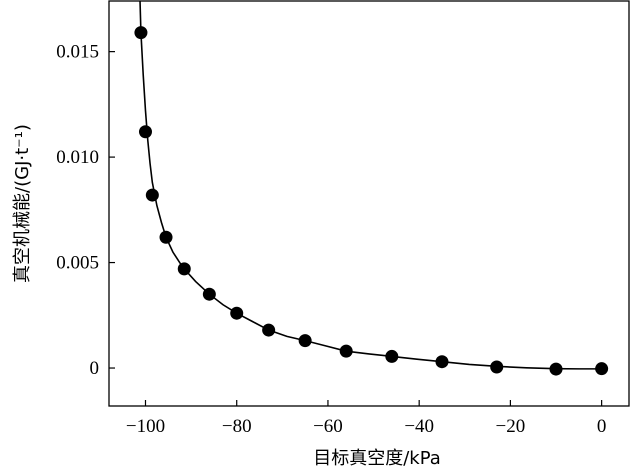 The height and width of the screenshot is (472, 630). What do you see at coordinates (511, 426) in the screenshot?
I see `x-tick-label: −20` at bounding box center [511, 426].